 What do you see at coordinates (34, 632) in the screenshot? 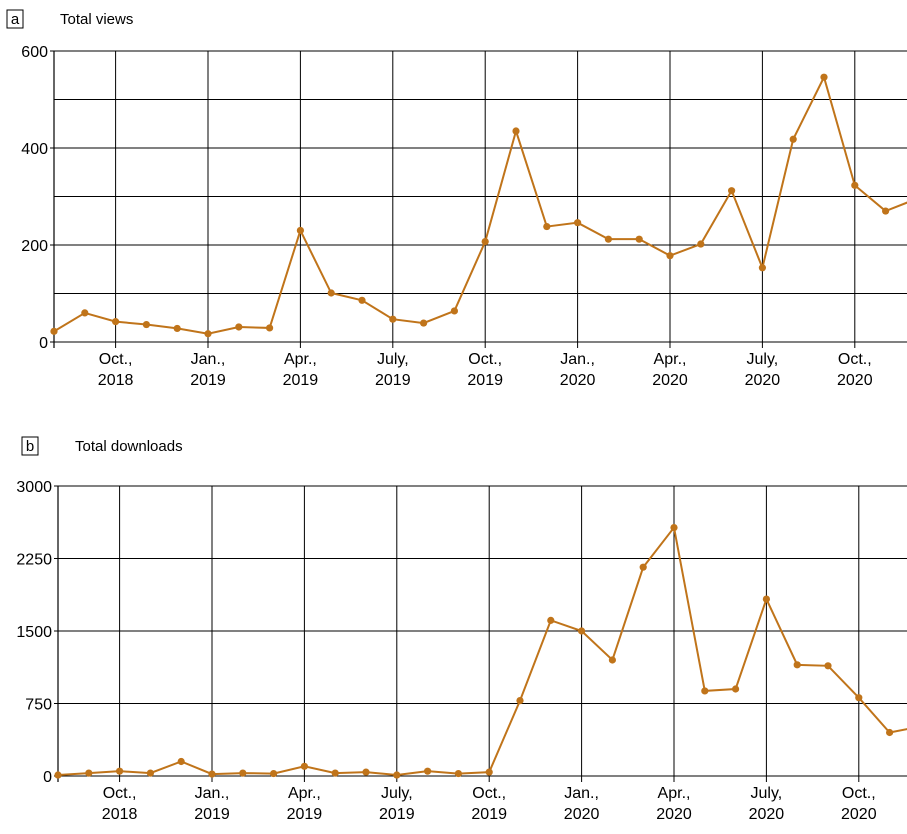
I see `y-tick-label: 1500` at bounding box center [34, 632].